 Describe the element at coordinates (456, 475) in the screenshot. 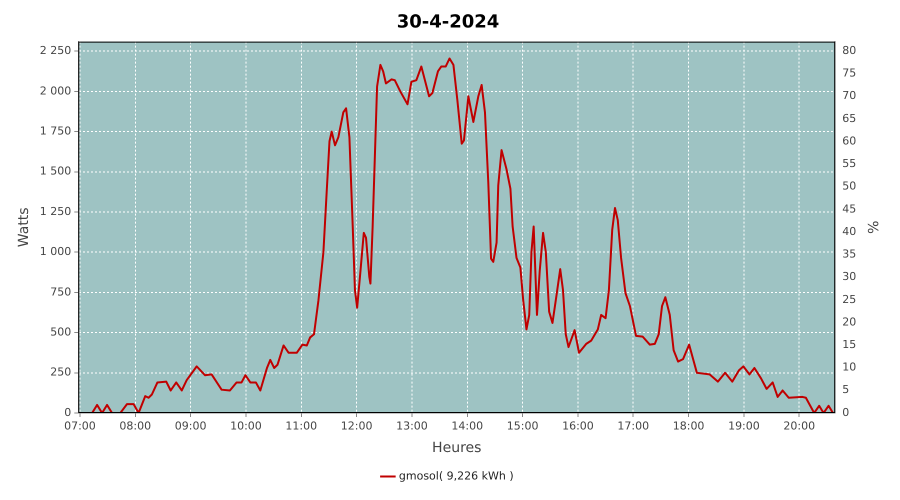

I see `legend-label: gmosol( 9,226 kWh )` at that location.